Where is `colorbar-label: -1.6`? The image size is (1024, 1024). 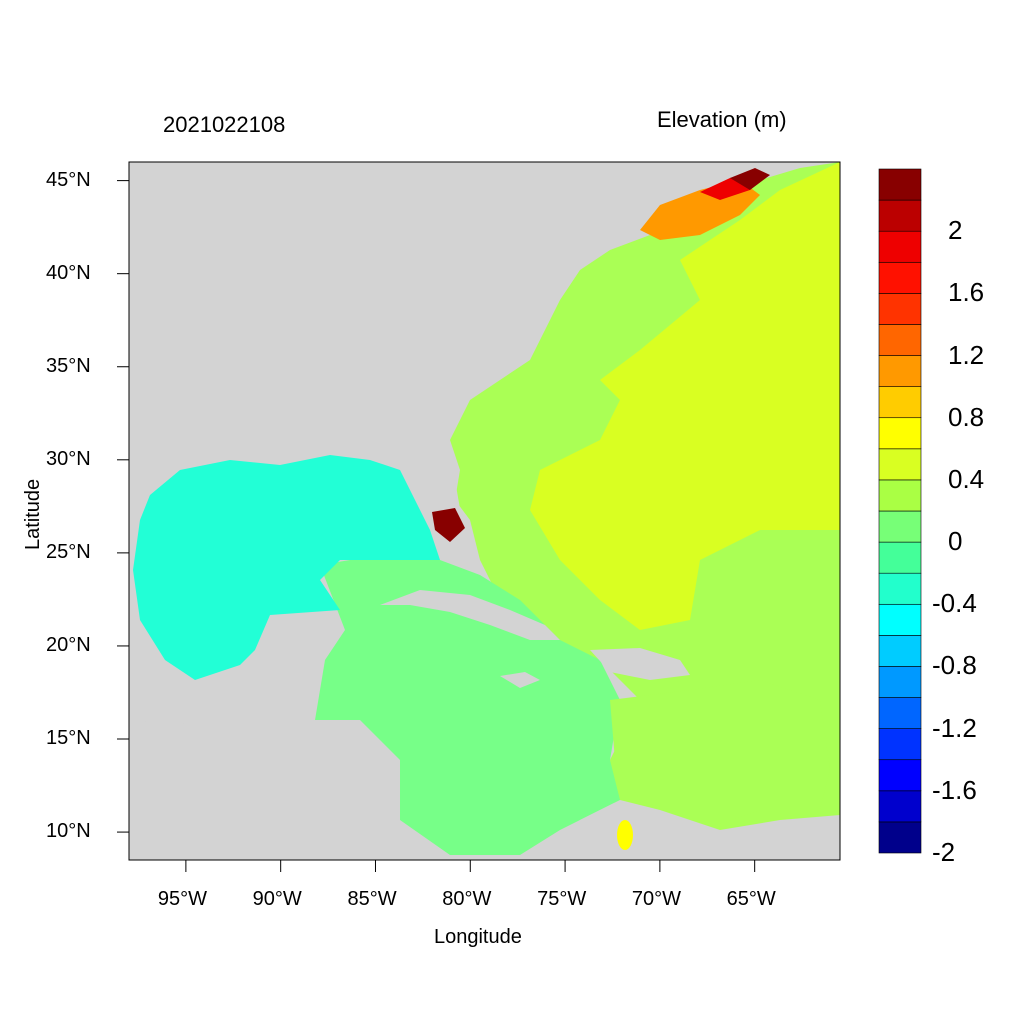
colorbar-label: -1.6 is located at coordinates (954, 789).